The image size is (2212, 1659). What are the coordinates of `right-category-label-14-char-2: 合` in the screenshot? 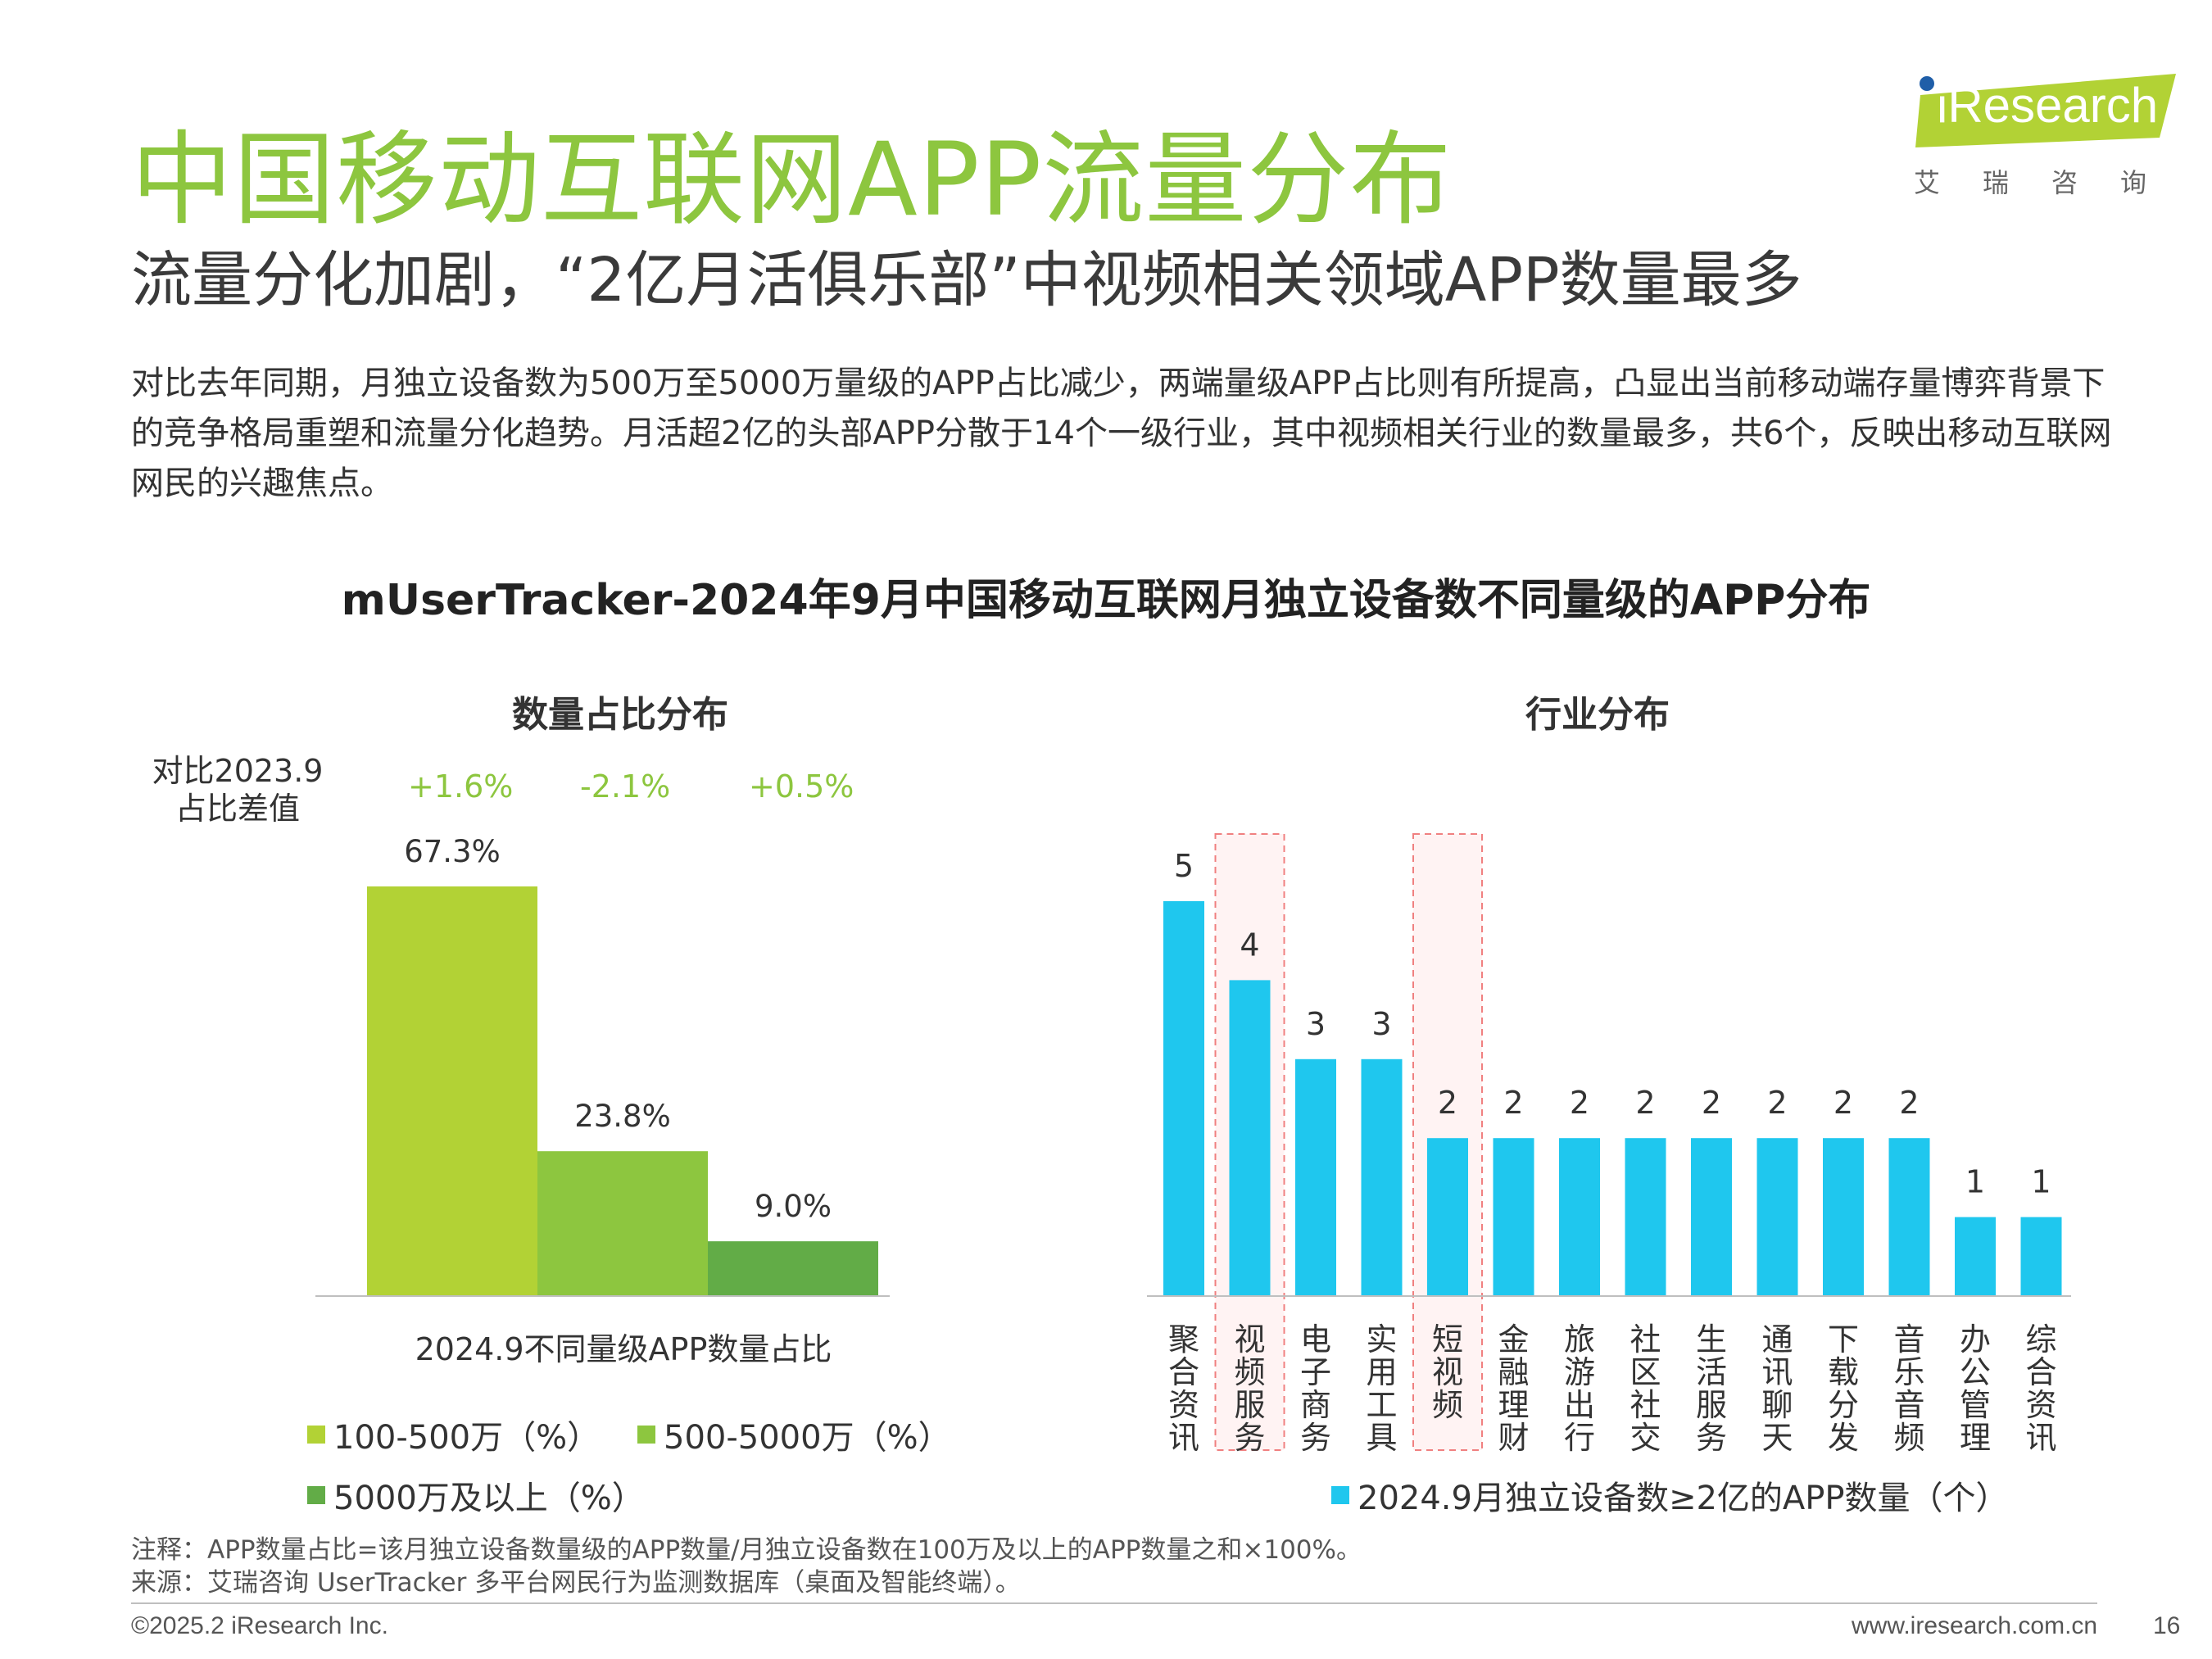 It's located at (2040, 1372).